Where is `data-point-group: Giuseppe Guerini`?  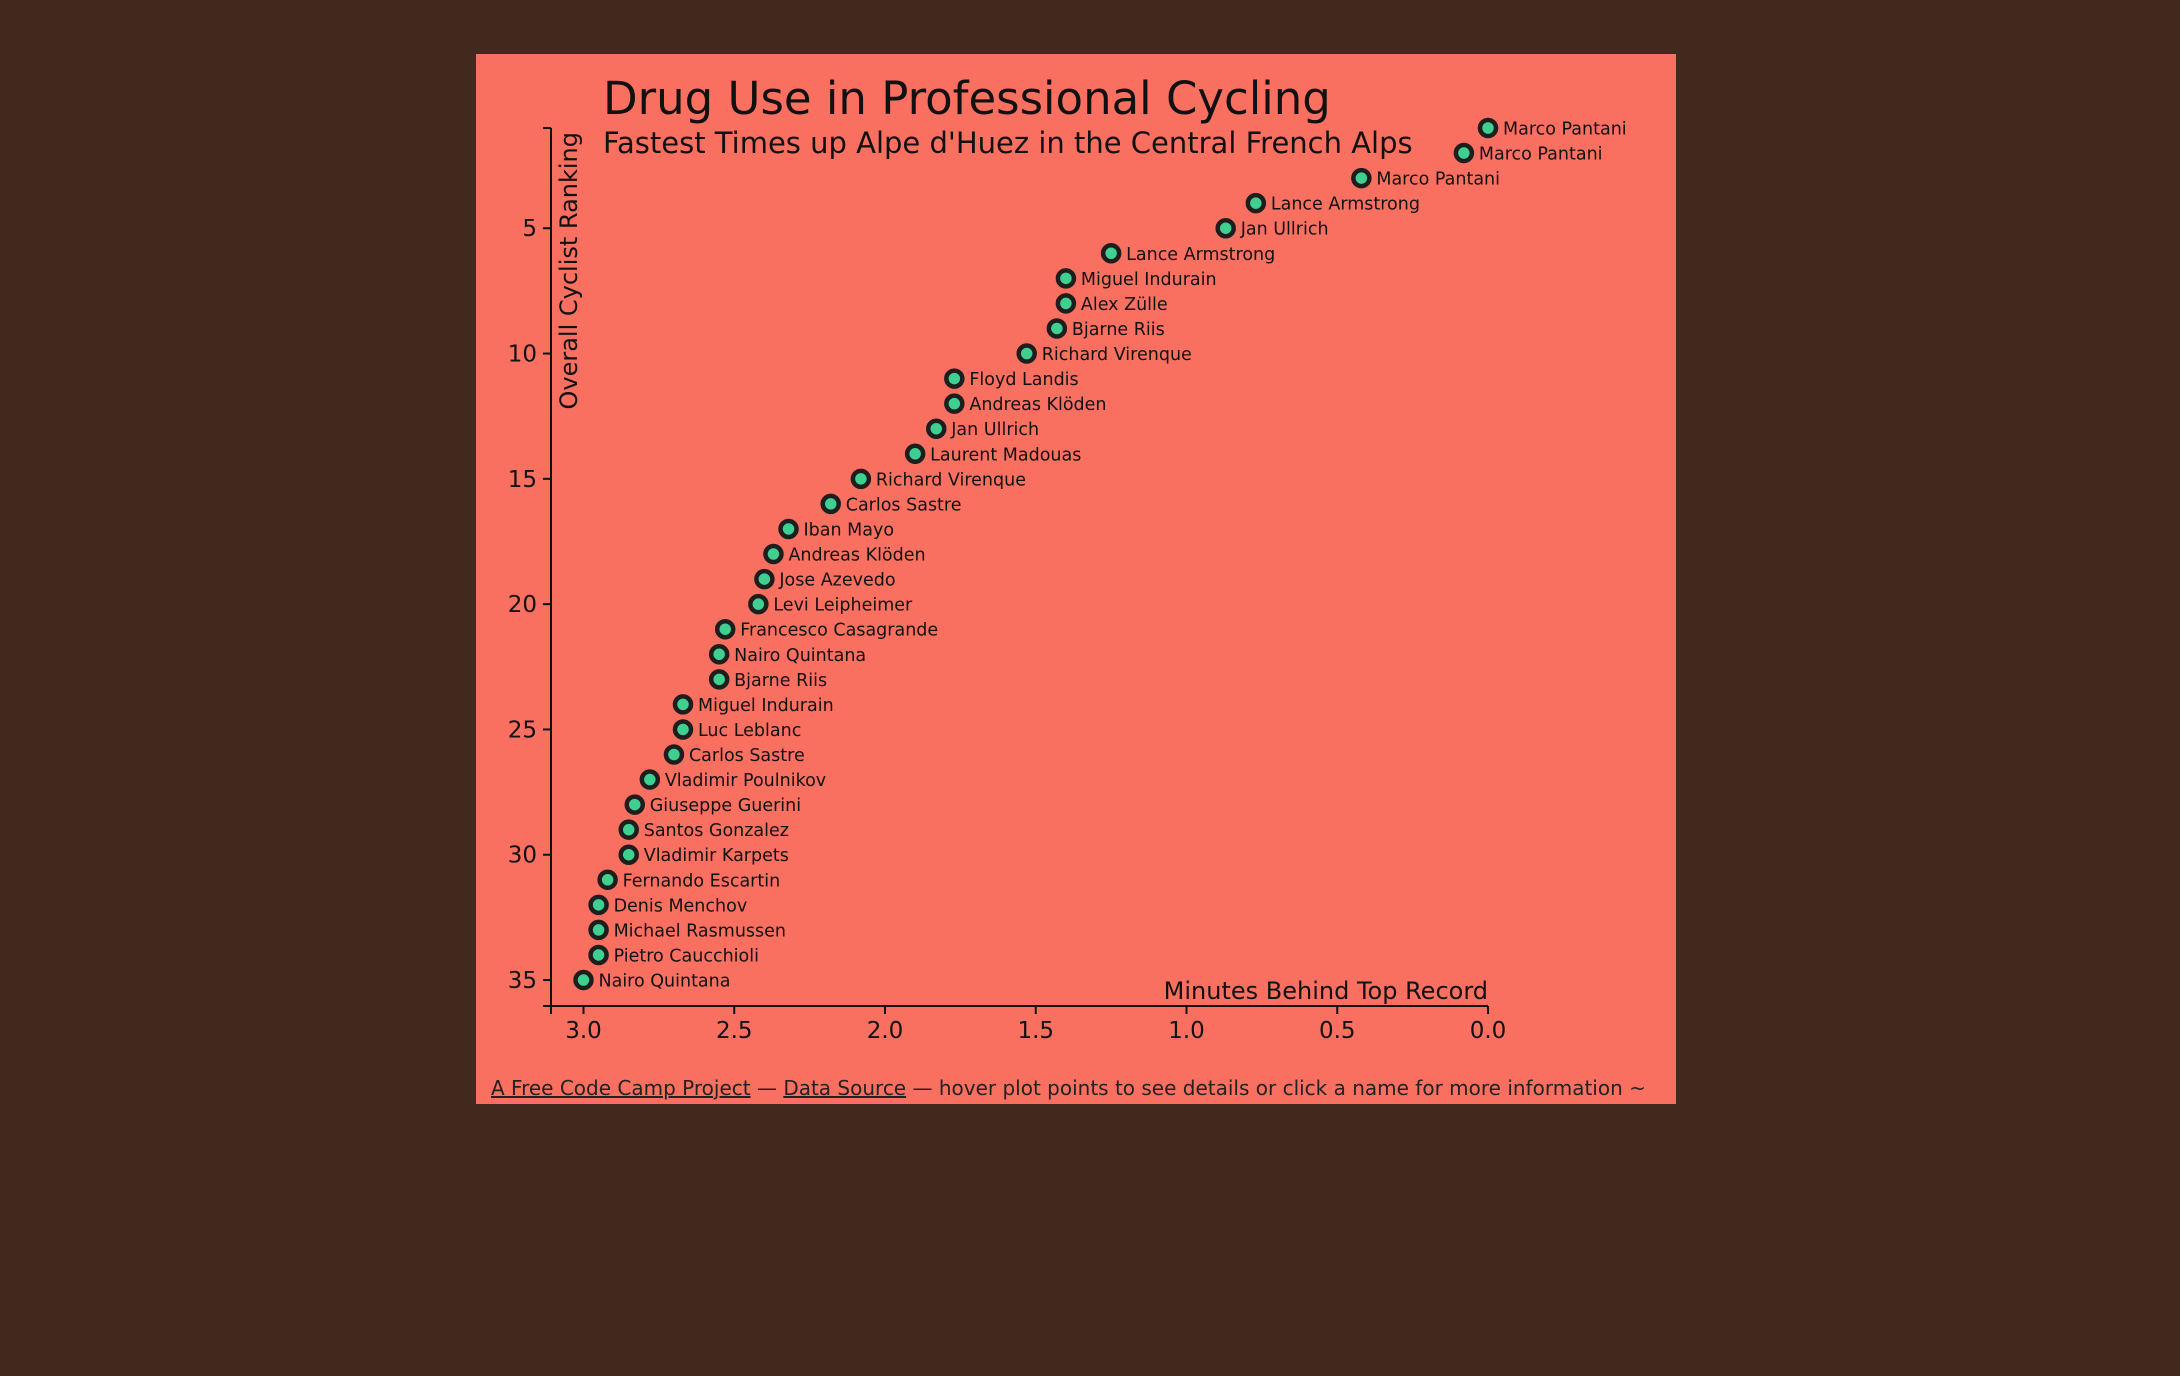 data-point-group: Giuseppe Guerini is located at coordinates (712, 805).